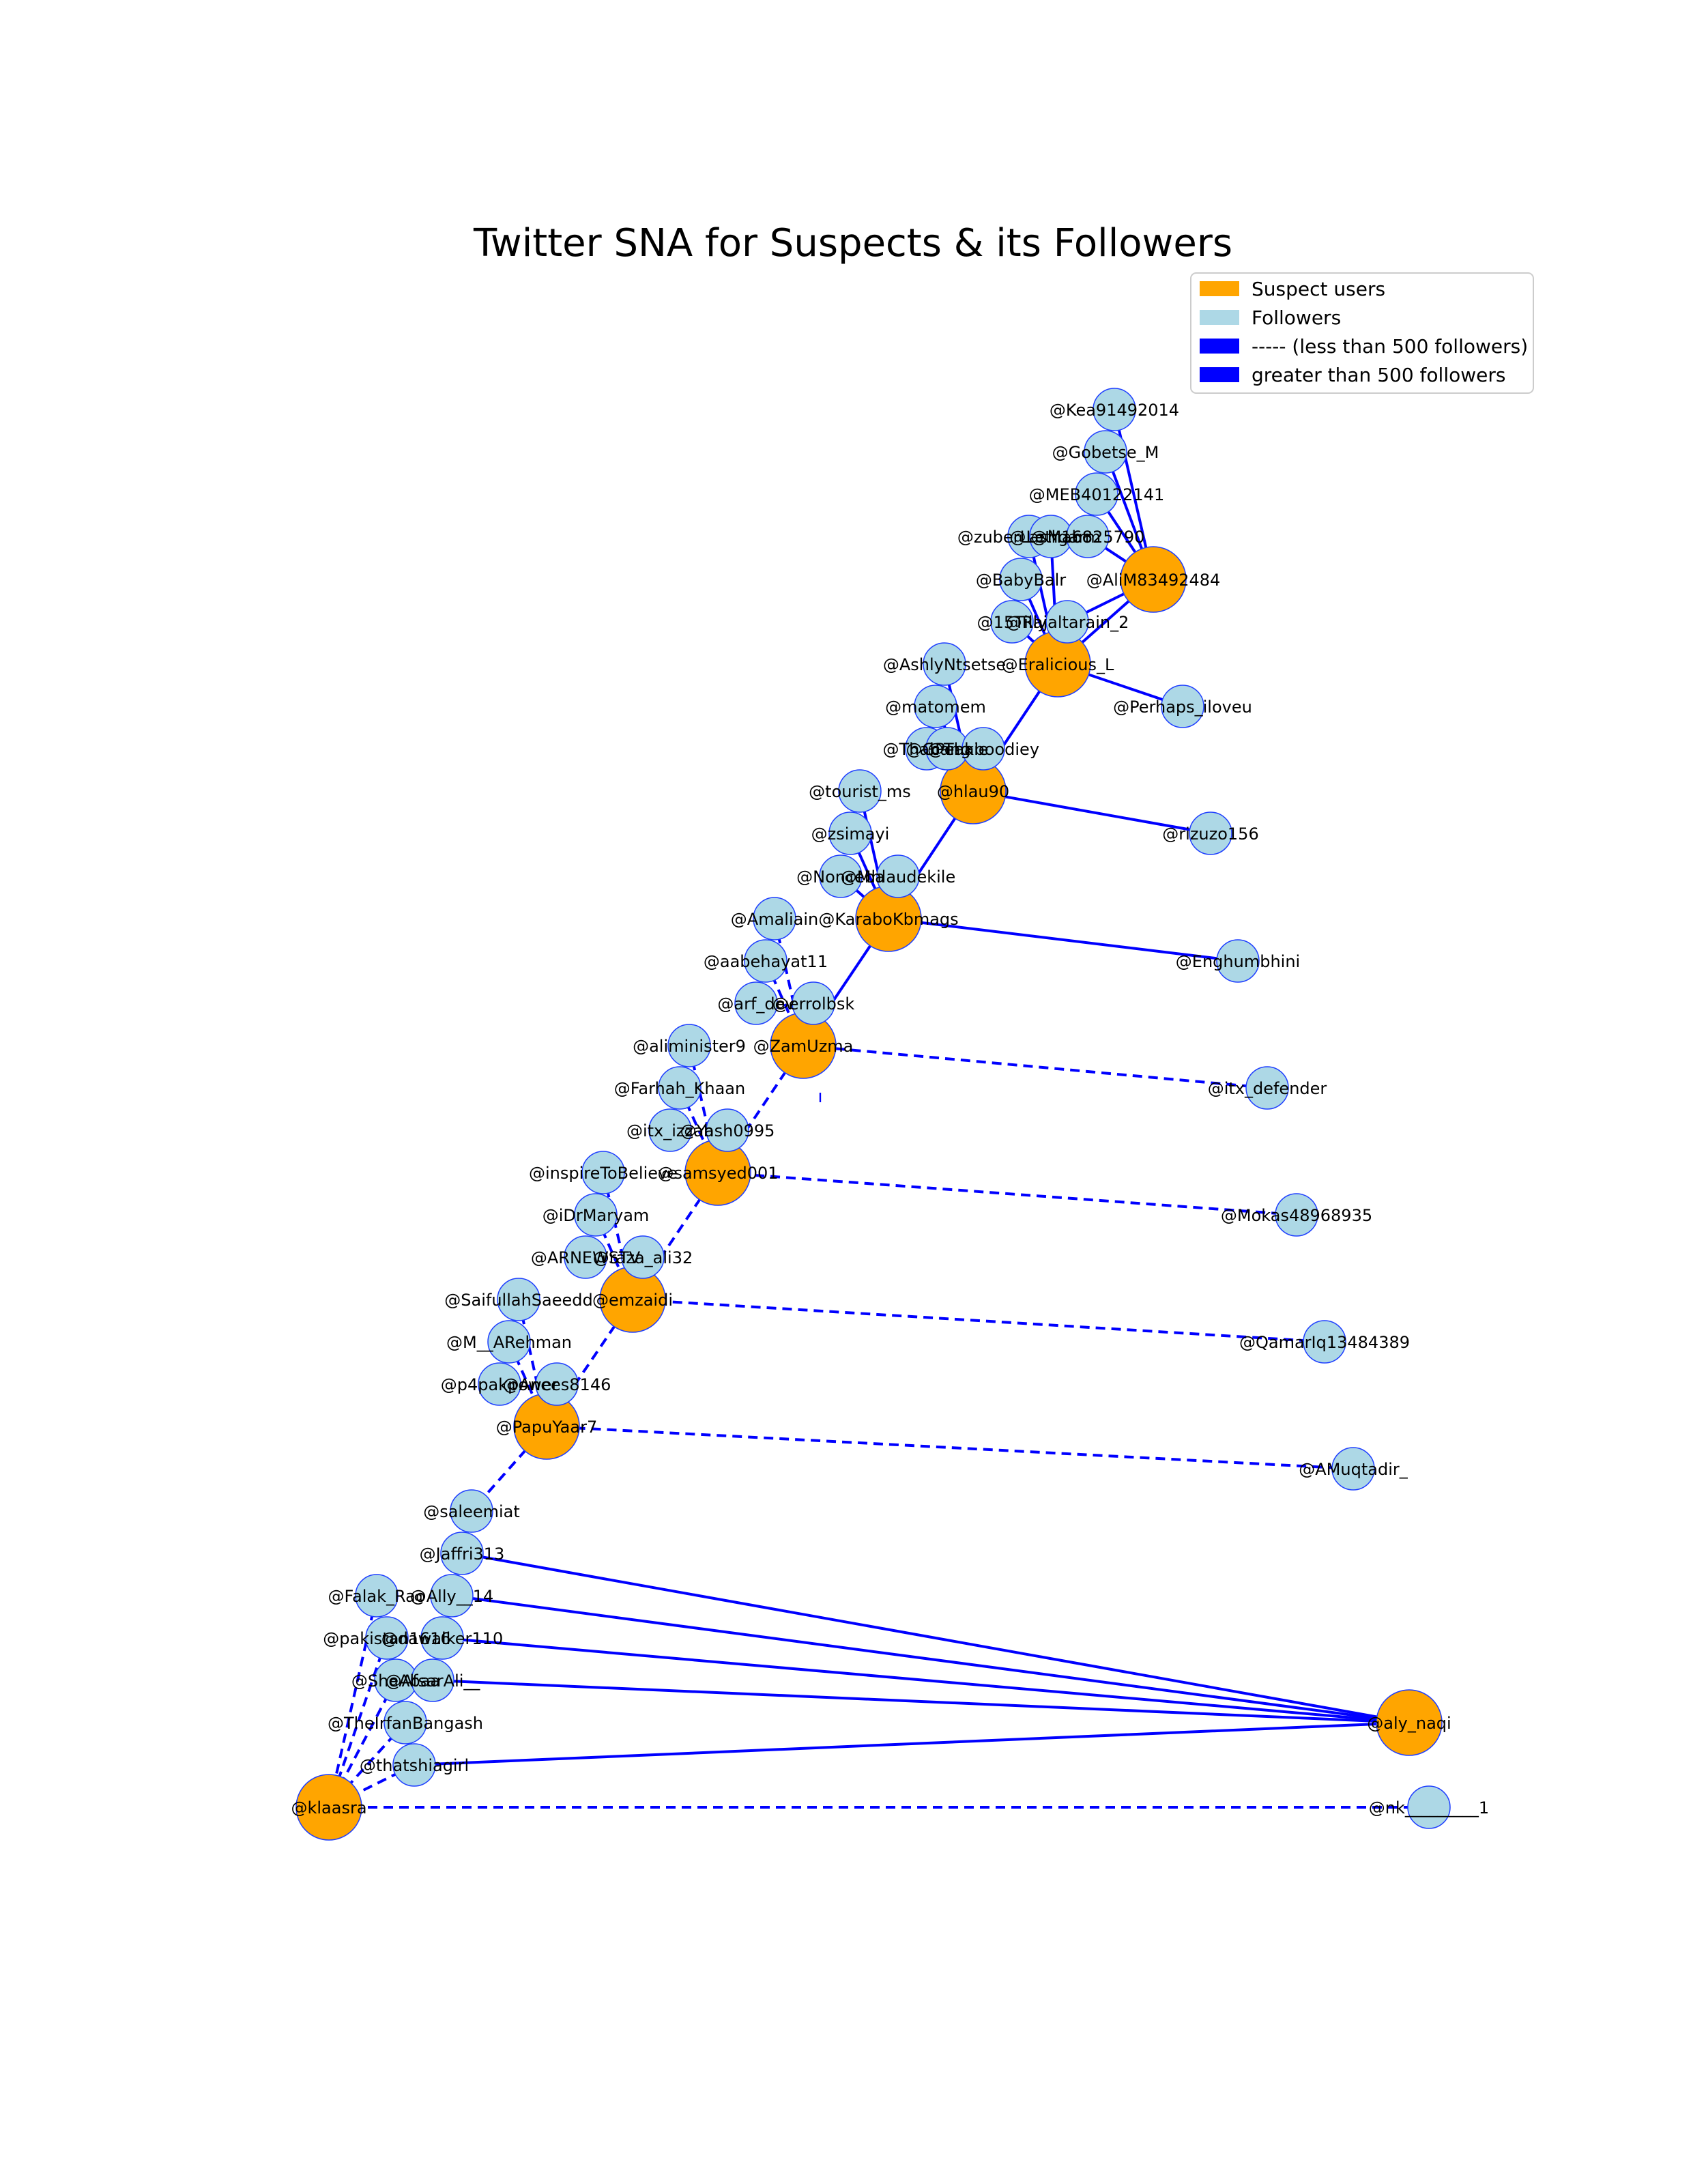  I want to click on follower-node-ARNEWSTV, so click(585, 1257).